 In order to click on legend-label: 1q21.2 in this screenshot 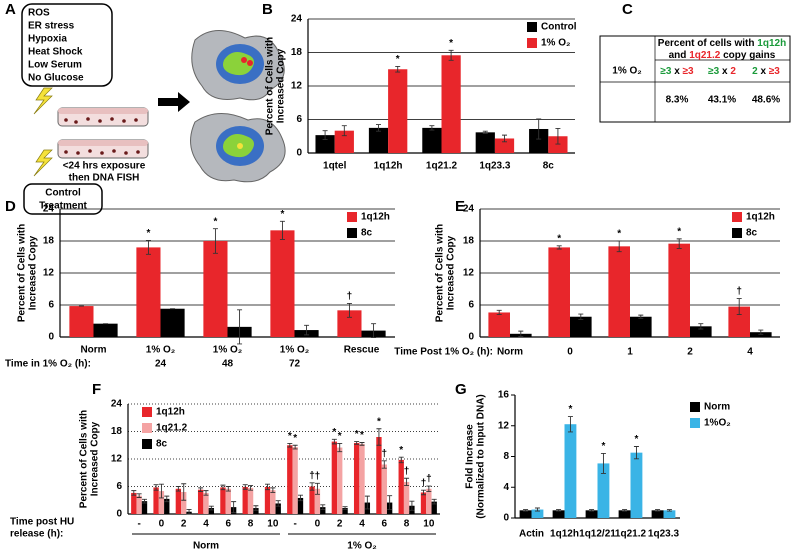, I will do `click(172, 428)`.